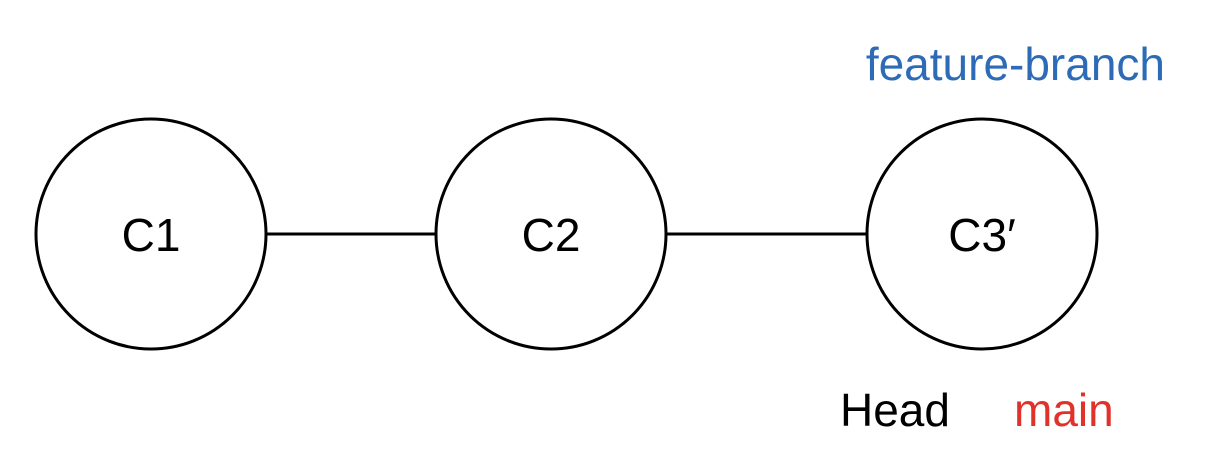  What do you see at coordinates (895, 410) in the screenshot?
I see `head-label: Head` at bounding box center [895, 410].